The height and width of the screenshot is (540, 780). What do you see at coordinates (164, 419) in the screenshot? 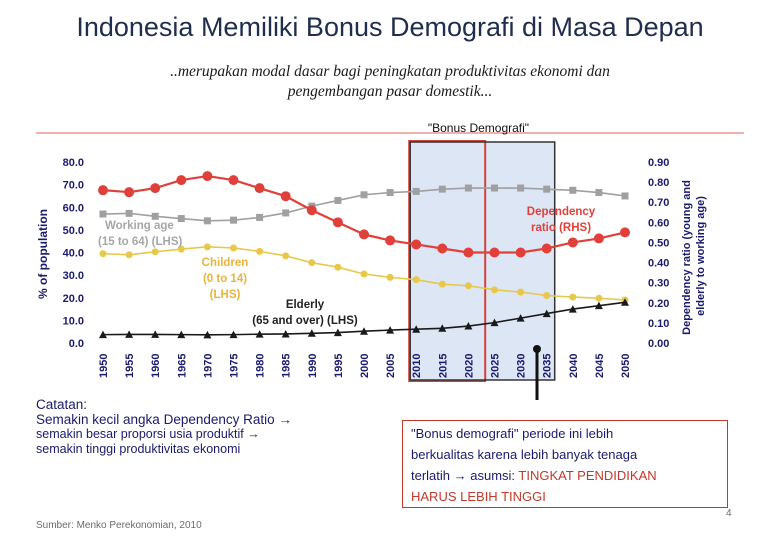
I see `note-line-1: Semakin kecil angka Dependency Ratio →` at bounding box center [164, 419].